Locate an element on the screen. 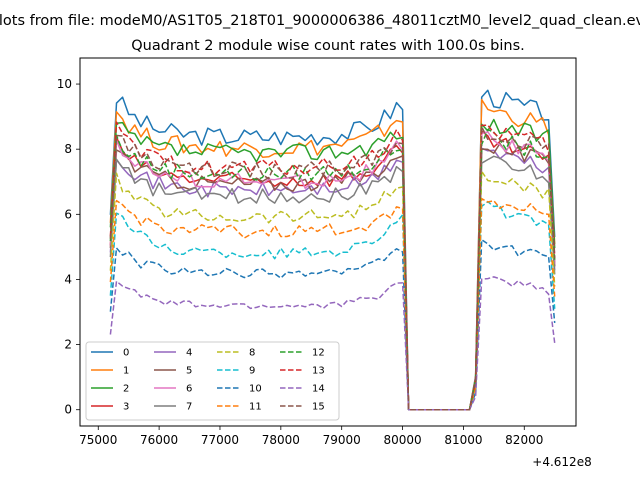 This screenshot has height=480, width=640. x-tick-label: 82000 is located at coordinates (524, 440).